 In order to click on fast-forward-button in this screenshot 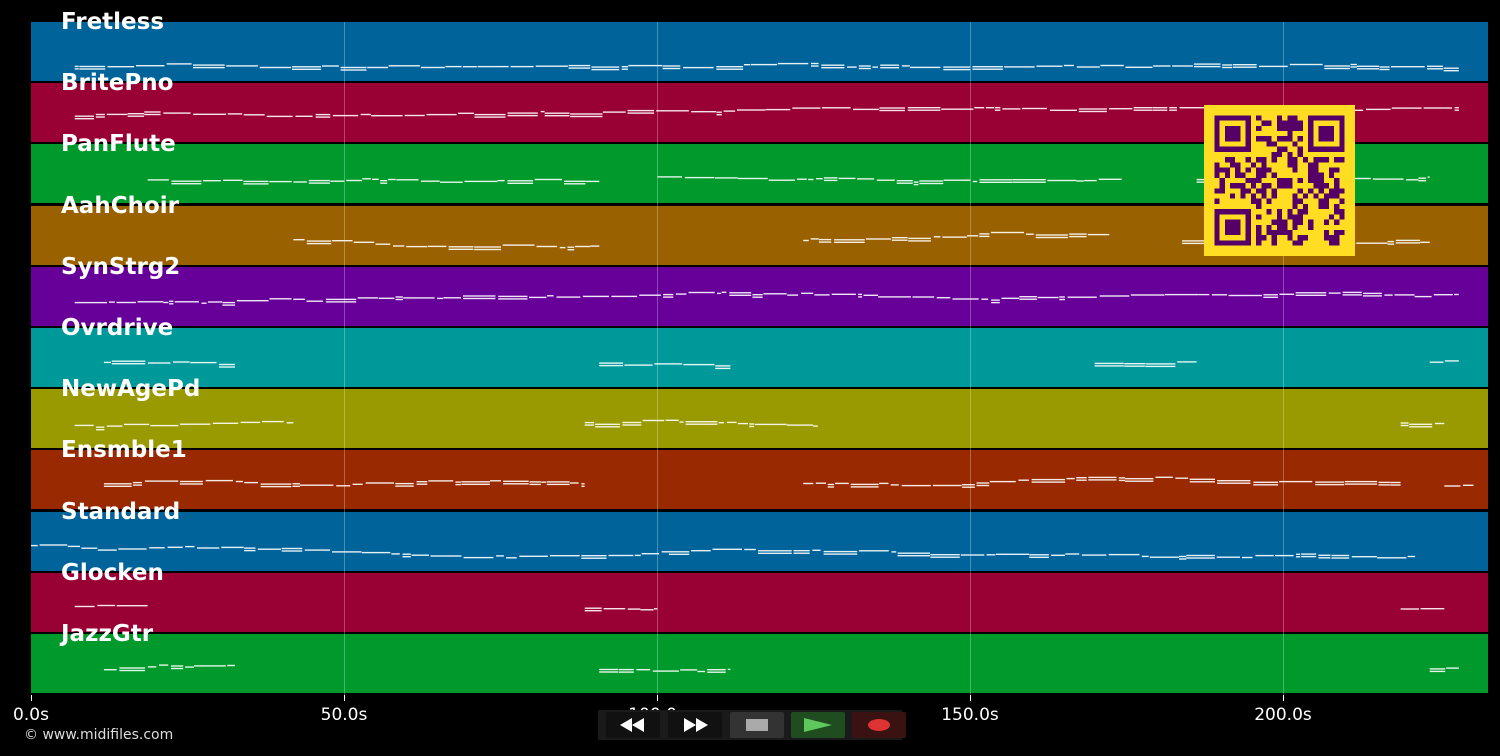, I will do `click(695, 725)`.